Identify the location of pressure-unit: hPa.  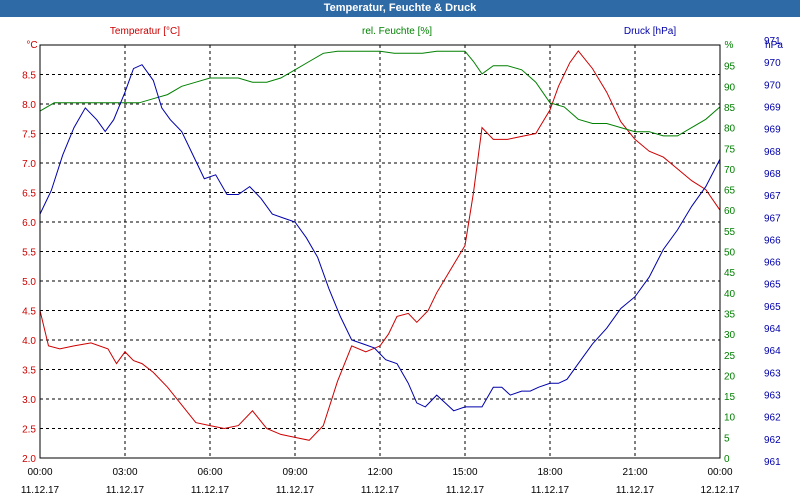
(774, 45).